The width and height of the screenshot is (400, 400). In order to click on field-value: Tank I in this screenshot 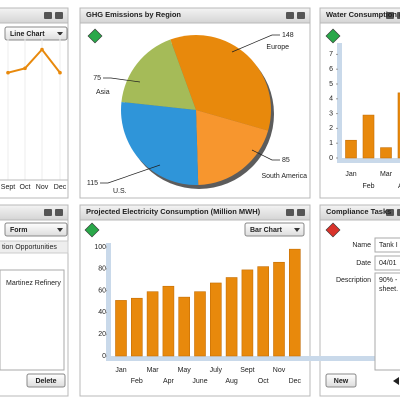, I will do `click(388, 245)`.